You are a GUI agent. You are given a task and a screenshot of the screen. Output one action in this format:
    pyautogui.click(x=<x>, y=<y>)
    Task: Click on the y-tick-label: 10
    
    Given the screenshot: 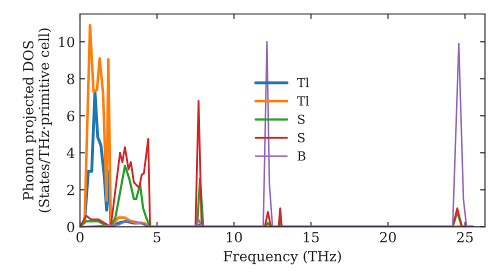 What is the action you would take?
    pyautogui.click(x=66, y=42)
    